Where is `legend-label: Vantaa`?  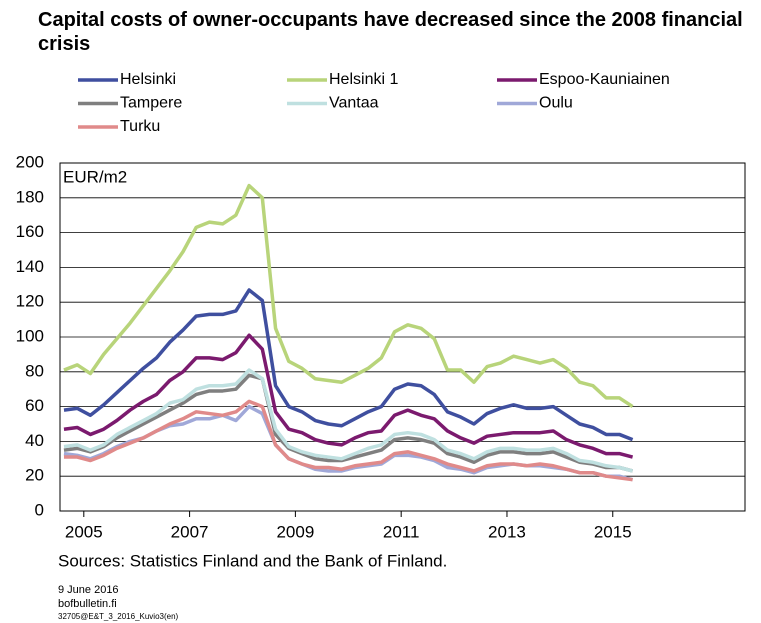
legend-label: Vantaa is located at coordinates (354, 103).